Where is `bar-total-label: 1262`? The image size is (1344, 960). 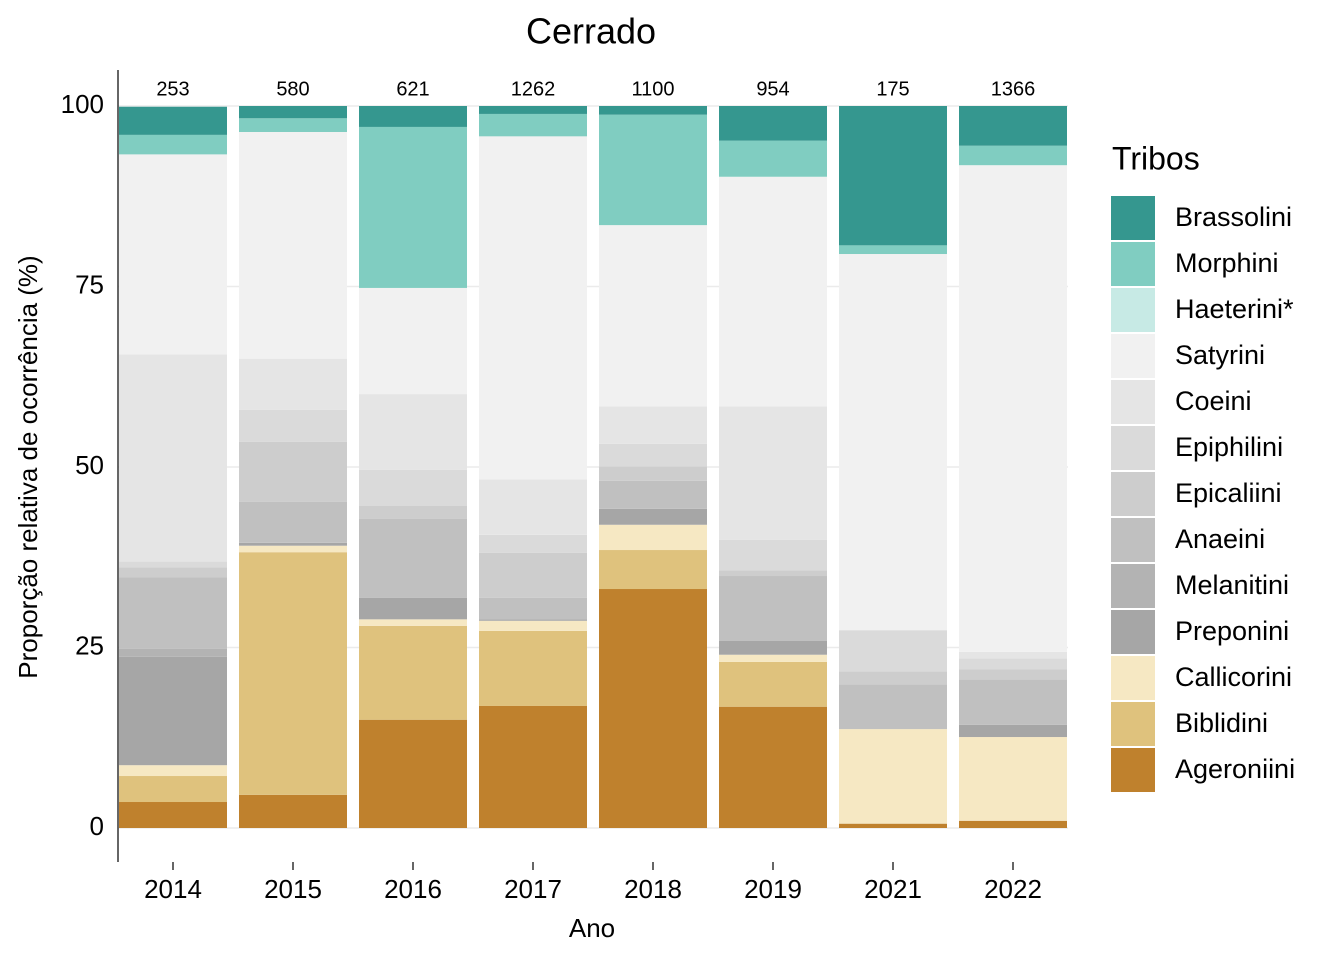 bar-total-label: 1262 is located at coordinates (533, 89).